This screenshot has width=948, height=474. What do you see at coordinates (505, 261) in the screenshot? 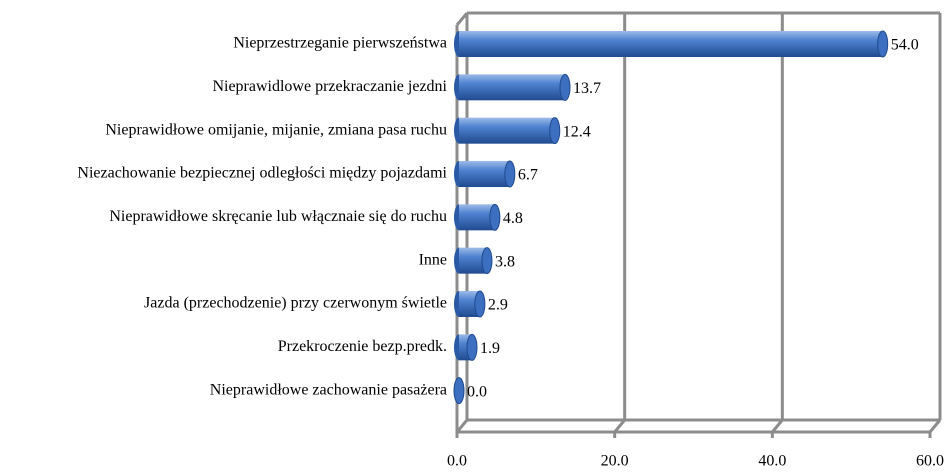
I see `value-label: 3.8` at bounding box center [505, 261].